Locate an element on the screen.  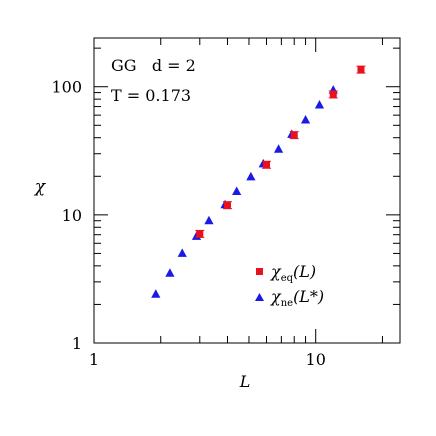
y-tick-label: 1 is located at coordinates (77, 343).